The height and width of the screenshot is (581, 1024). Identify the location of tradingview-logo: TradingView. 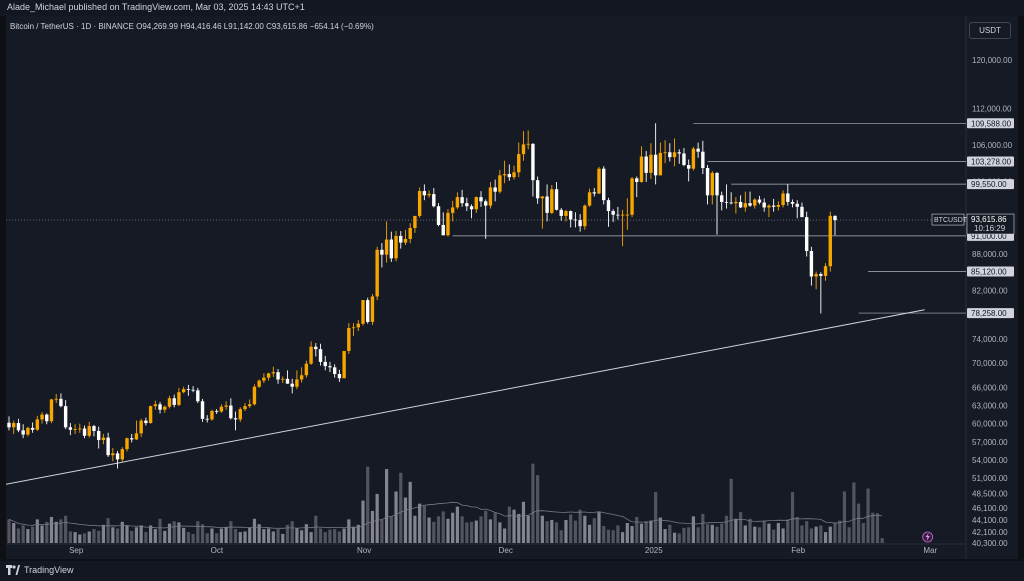
(40, 570).